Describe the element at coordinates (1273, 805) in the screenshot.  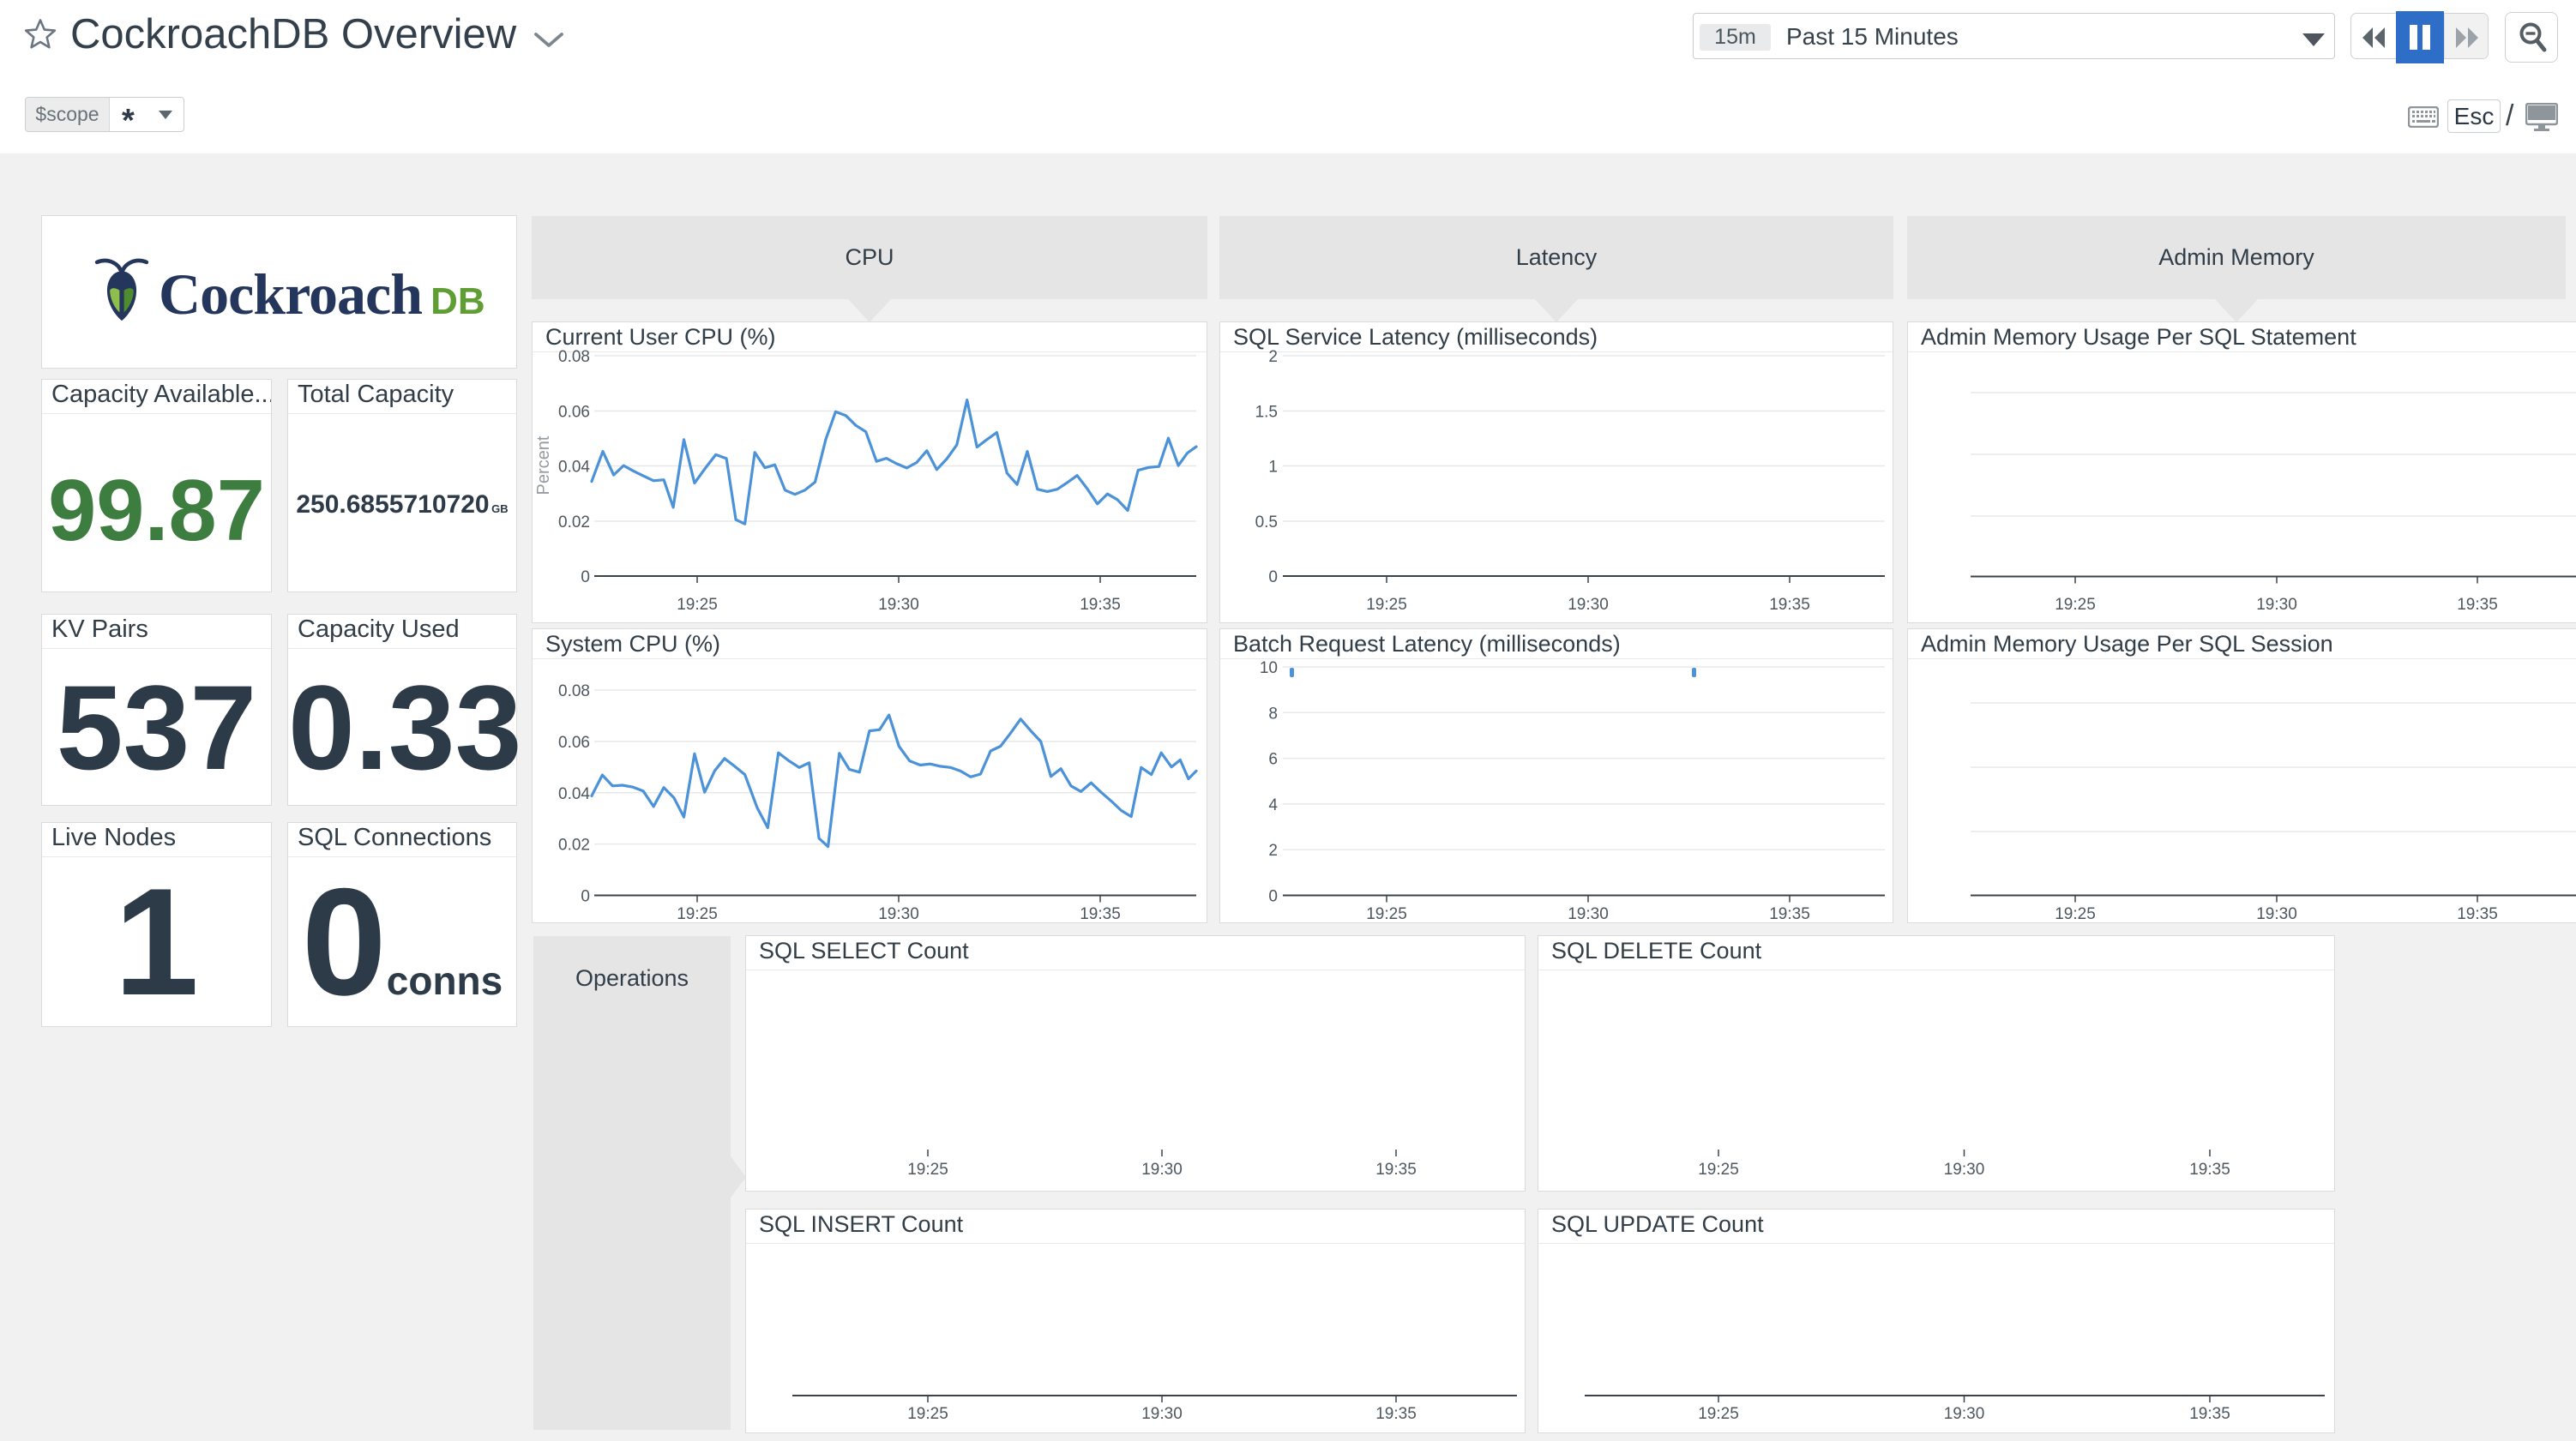
I see `svg-text: 4` at that location.